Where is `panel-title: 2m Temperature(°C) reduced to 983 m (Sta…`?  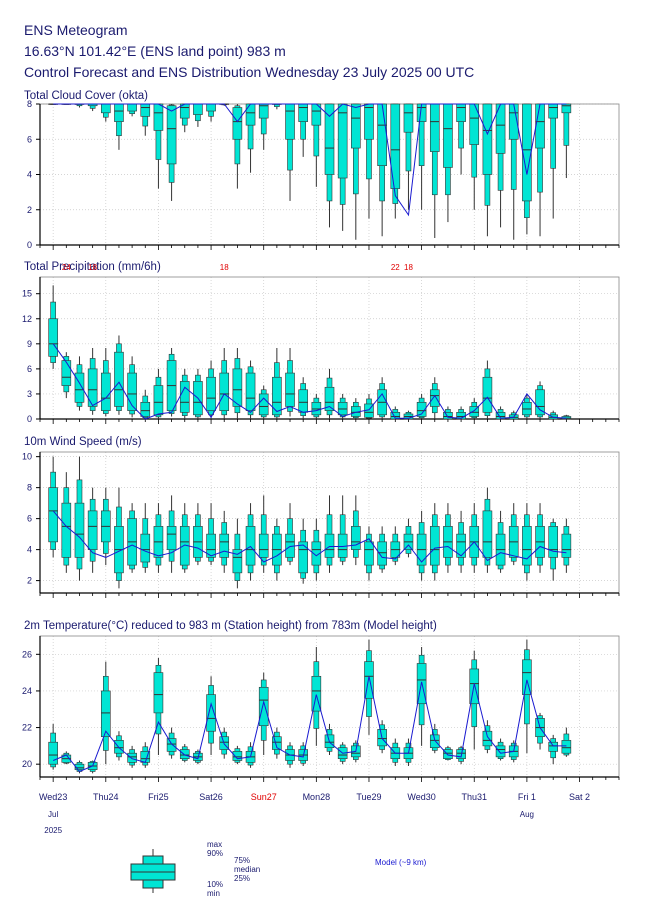
panel-title: 2m Temperature(°C) reduced to 983 m (Sta… is located at coordinates (230, 626).